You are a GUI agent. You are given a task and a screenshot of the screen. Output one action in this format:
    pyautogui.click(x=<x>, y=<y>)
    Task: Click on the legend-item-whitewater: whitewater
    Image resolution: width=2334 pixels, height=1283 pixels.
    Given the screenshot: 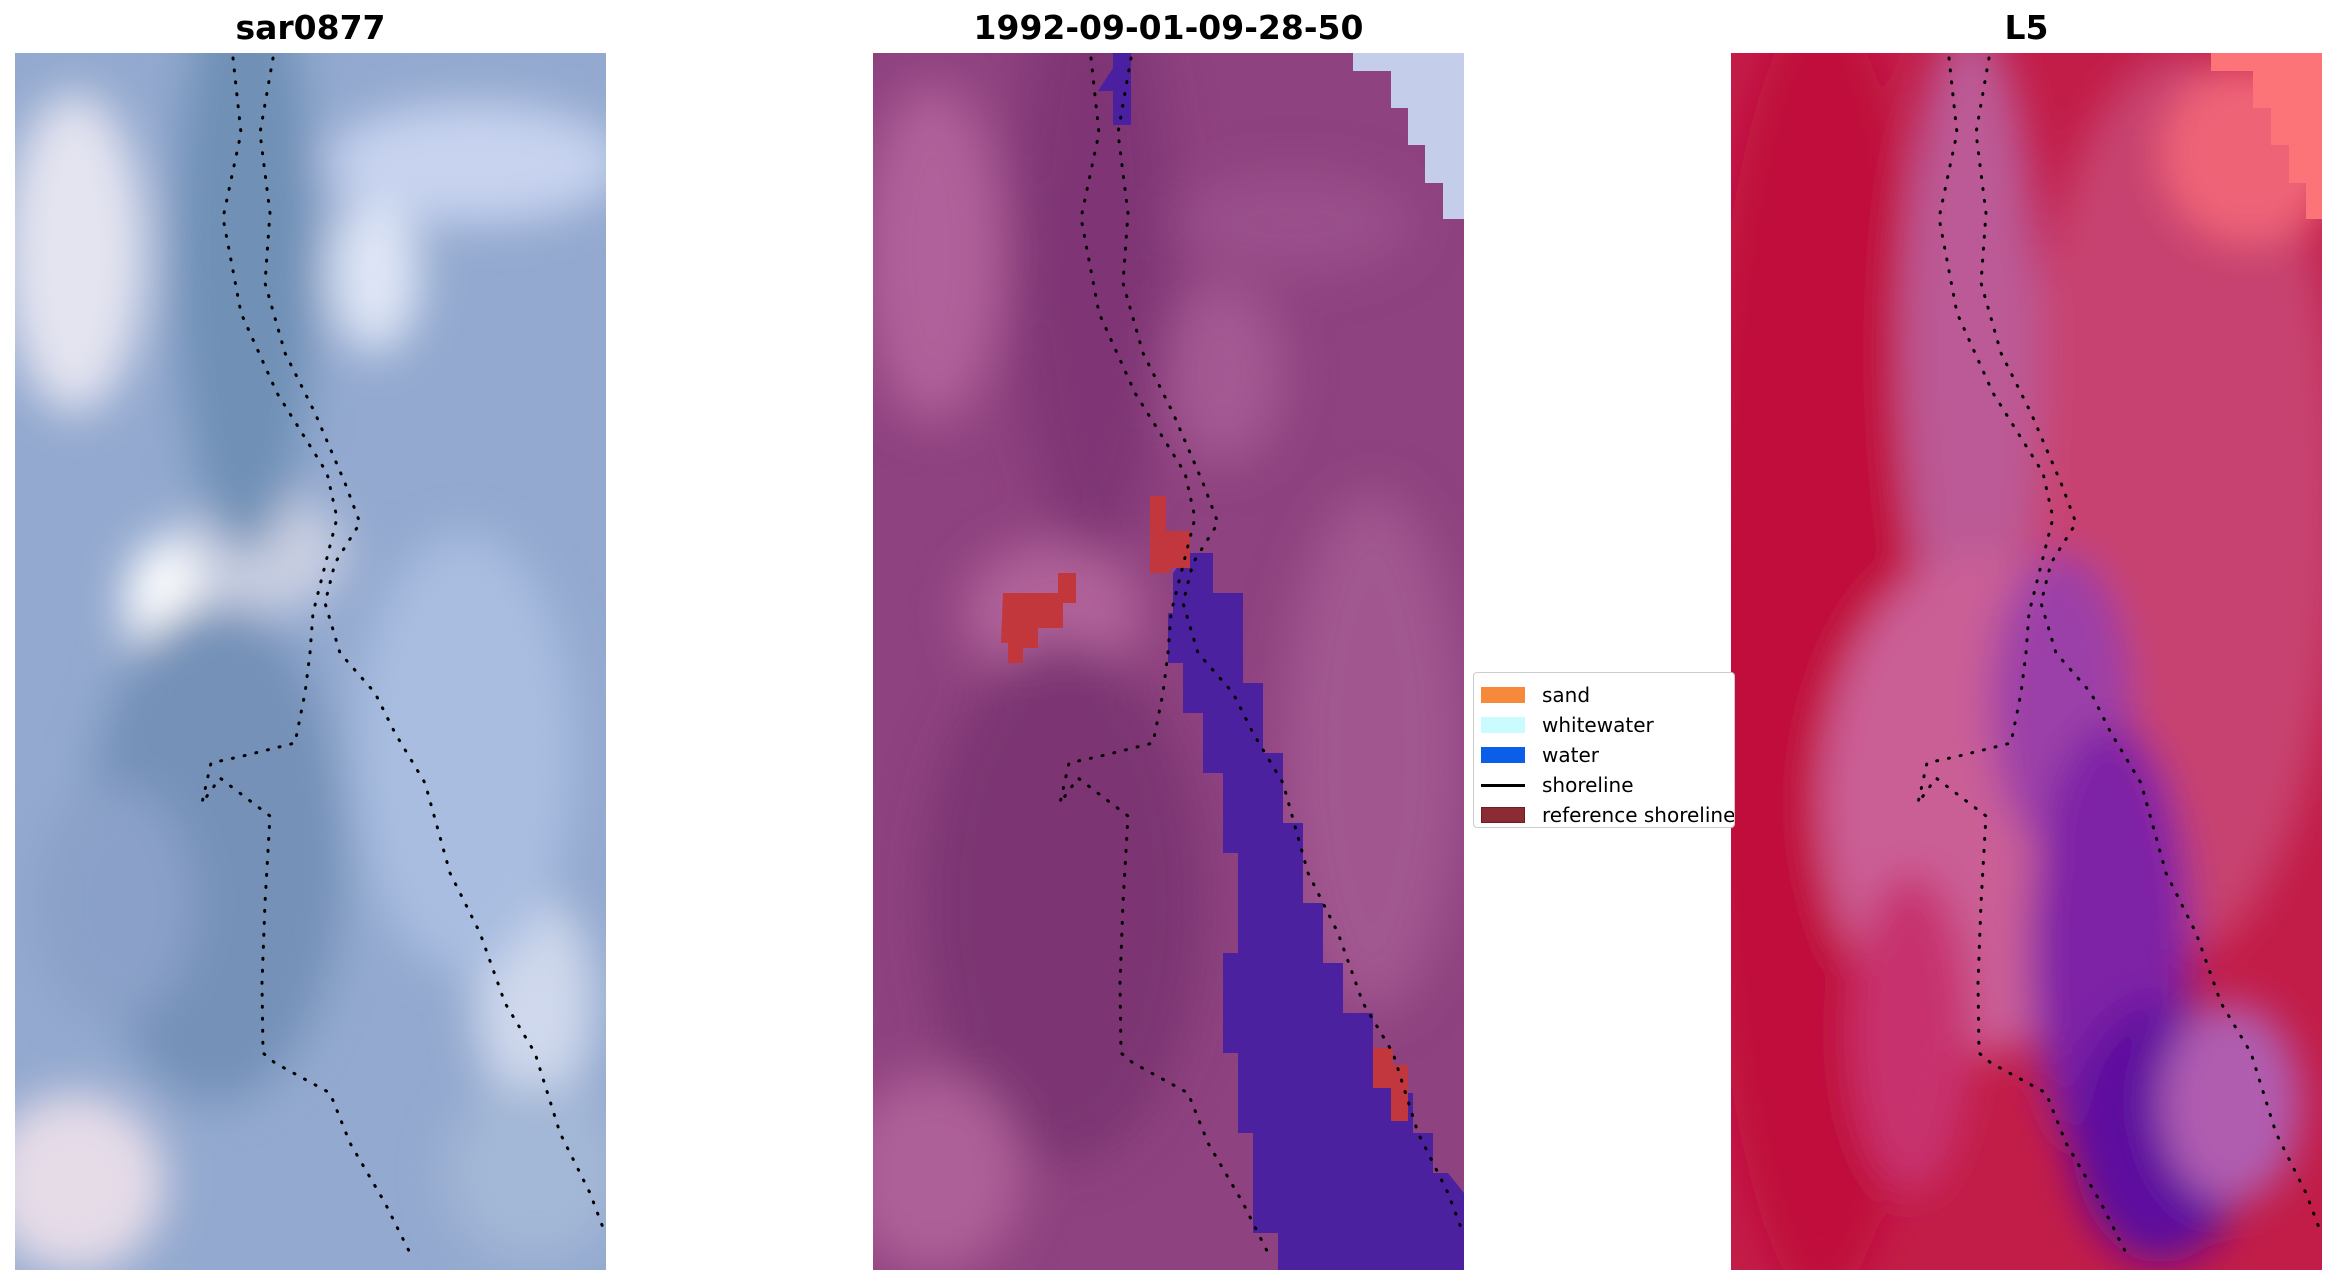 What is the action you would take?
    pyautogui.click(x=1567, y=725)
    